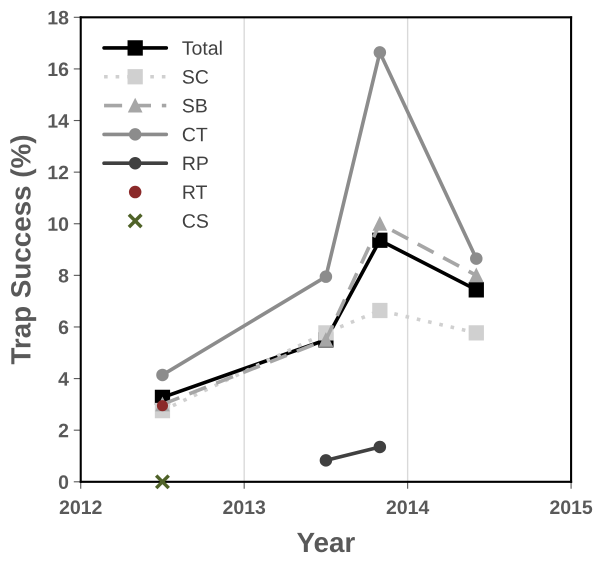  What do you see at coordinates (63, 327) in the screenshot?
I see `y-tick-label: 6` at bounding box center [63, 327].